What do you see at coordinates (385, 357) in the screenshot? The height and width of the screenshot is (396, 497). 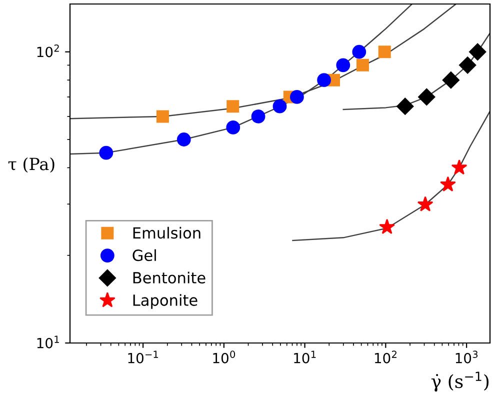 I see `x-tick-label: 10$^{2}$` at bounding box center [385, 357].